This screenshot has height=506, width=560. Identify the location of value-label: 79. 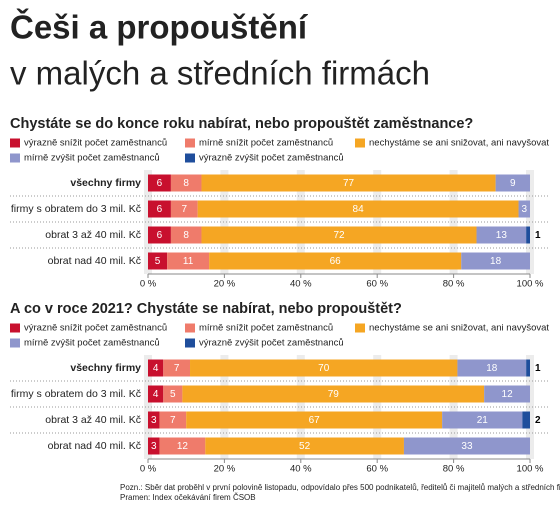
(334, 394).